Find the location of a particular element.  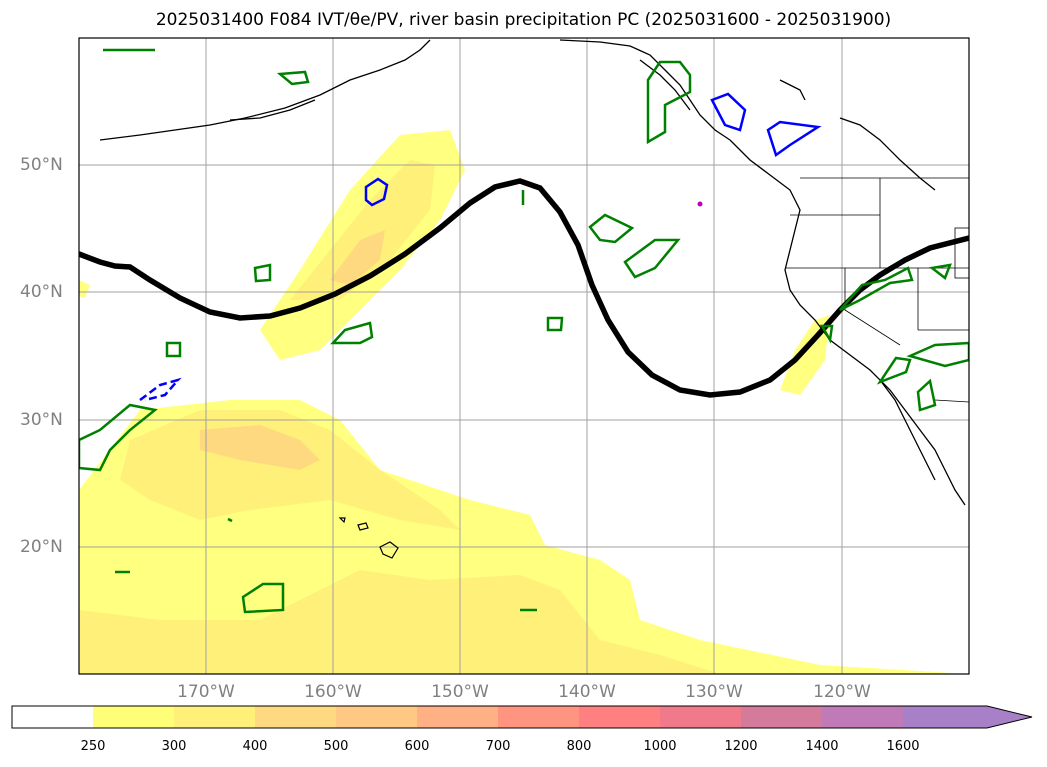

lon-label-140w: 140°W is located at coordinates (587, 692).